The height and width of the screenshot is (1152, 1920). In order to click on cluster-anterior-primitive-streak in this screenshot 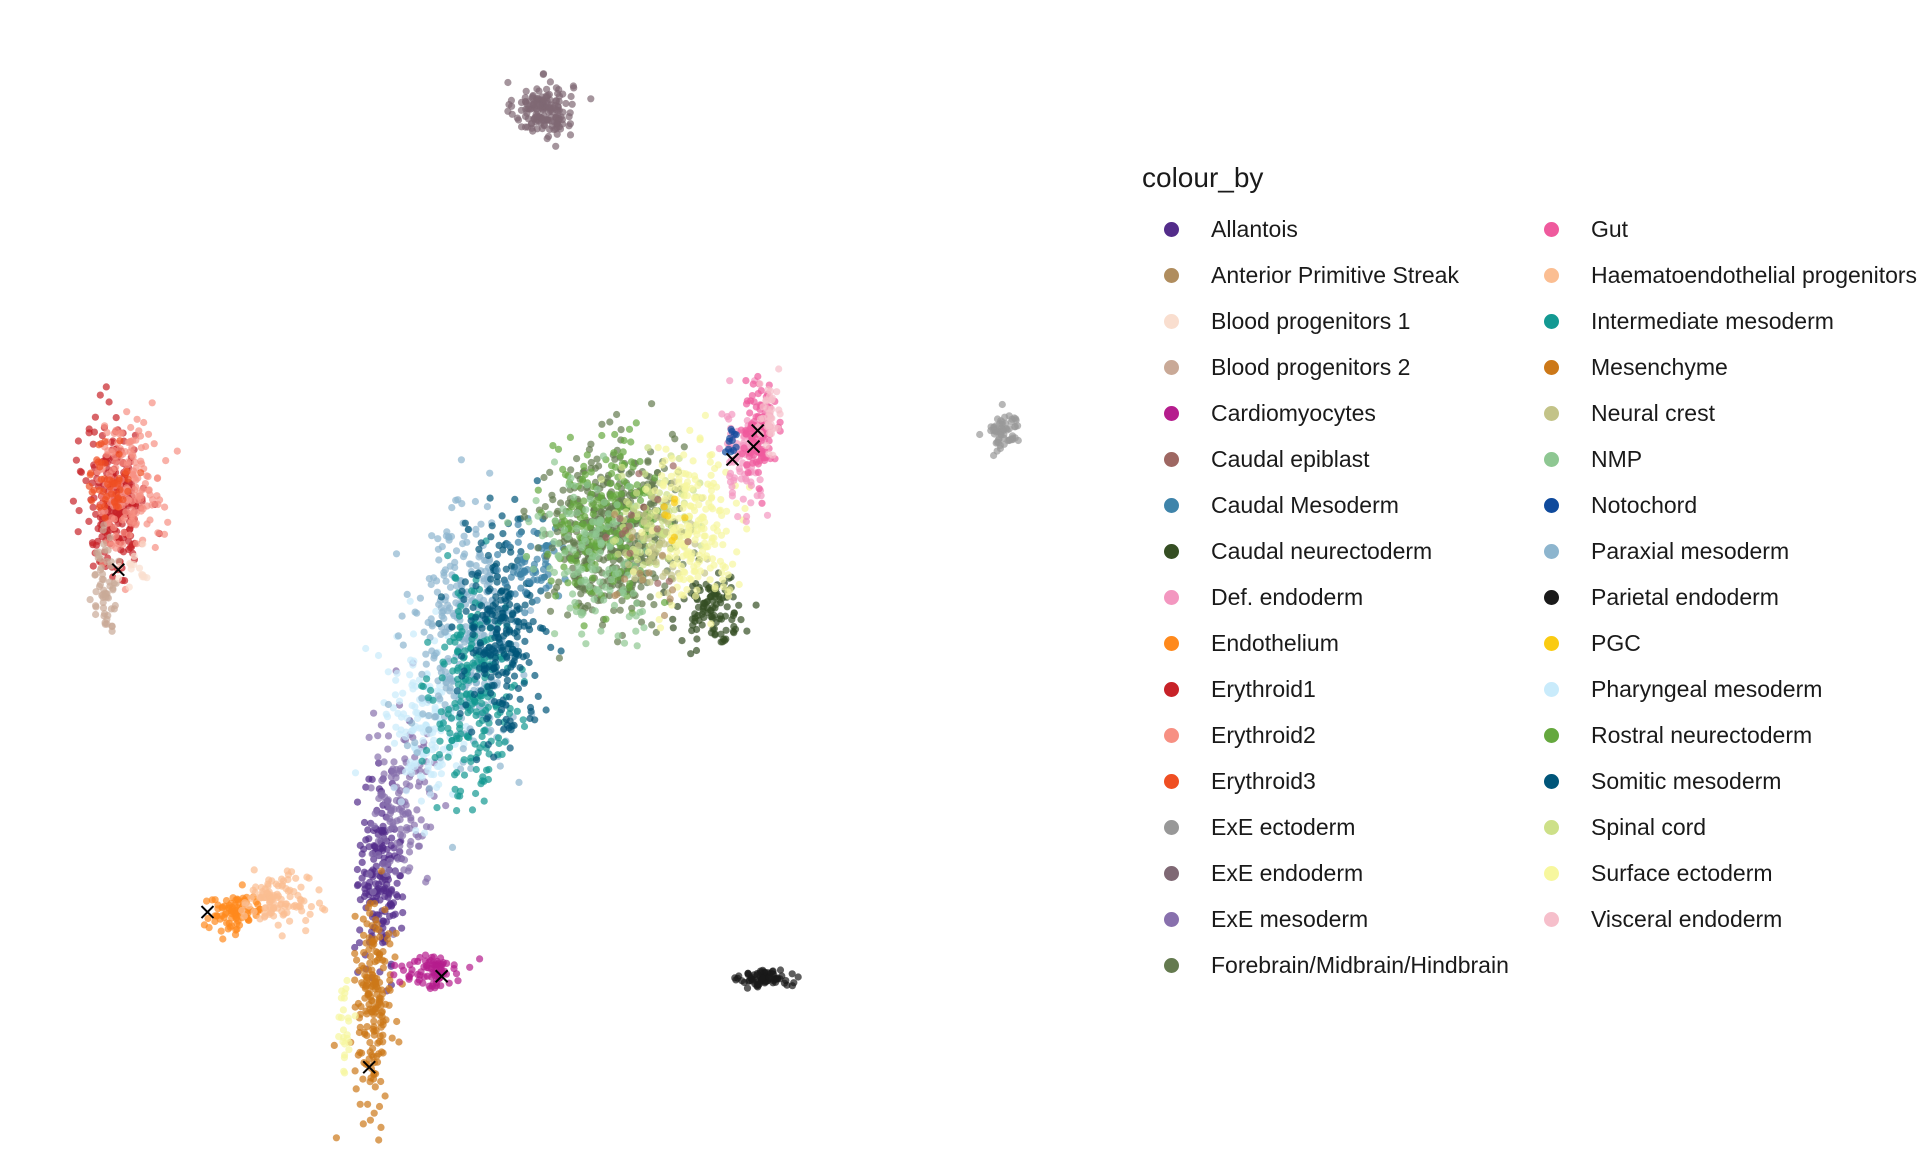, I will do `click(644, 565)`.